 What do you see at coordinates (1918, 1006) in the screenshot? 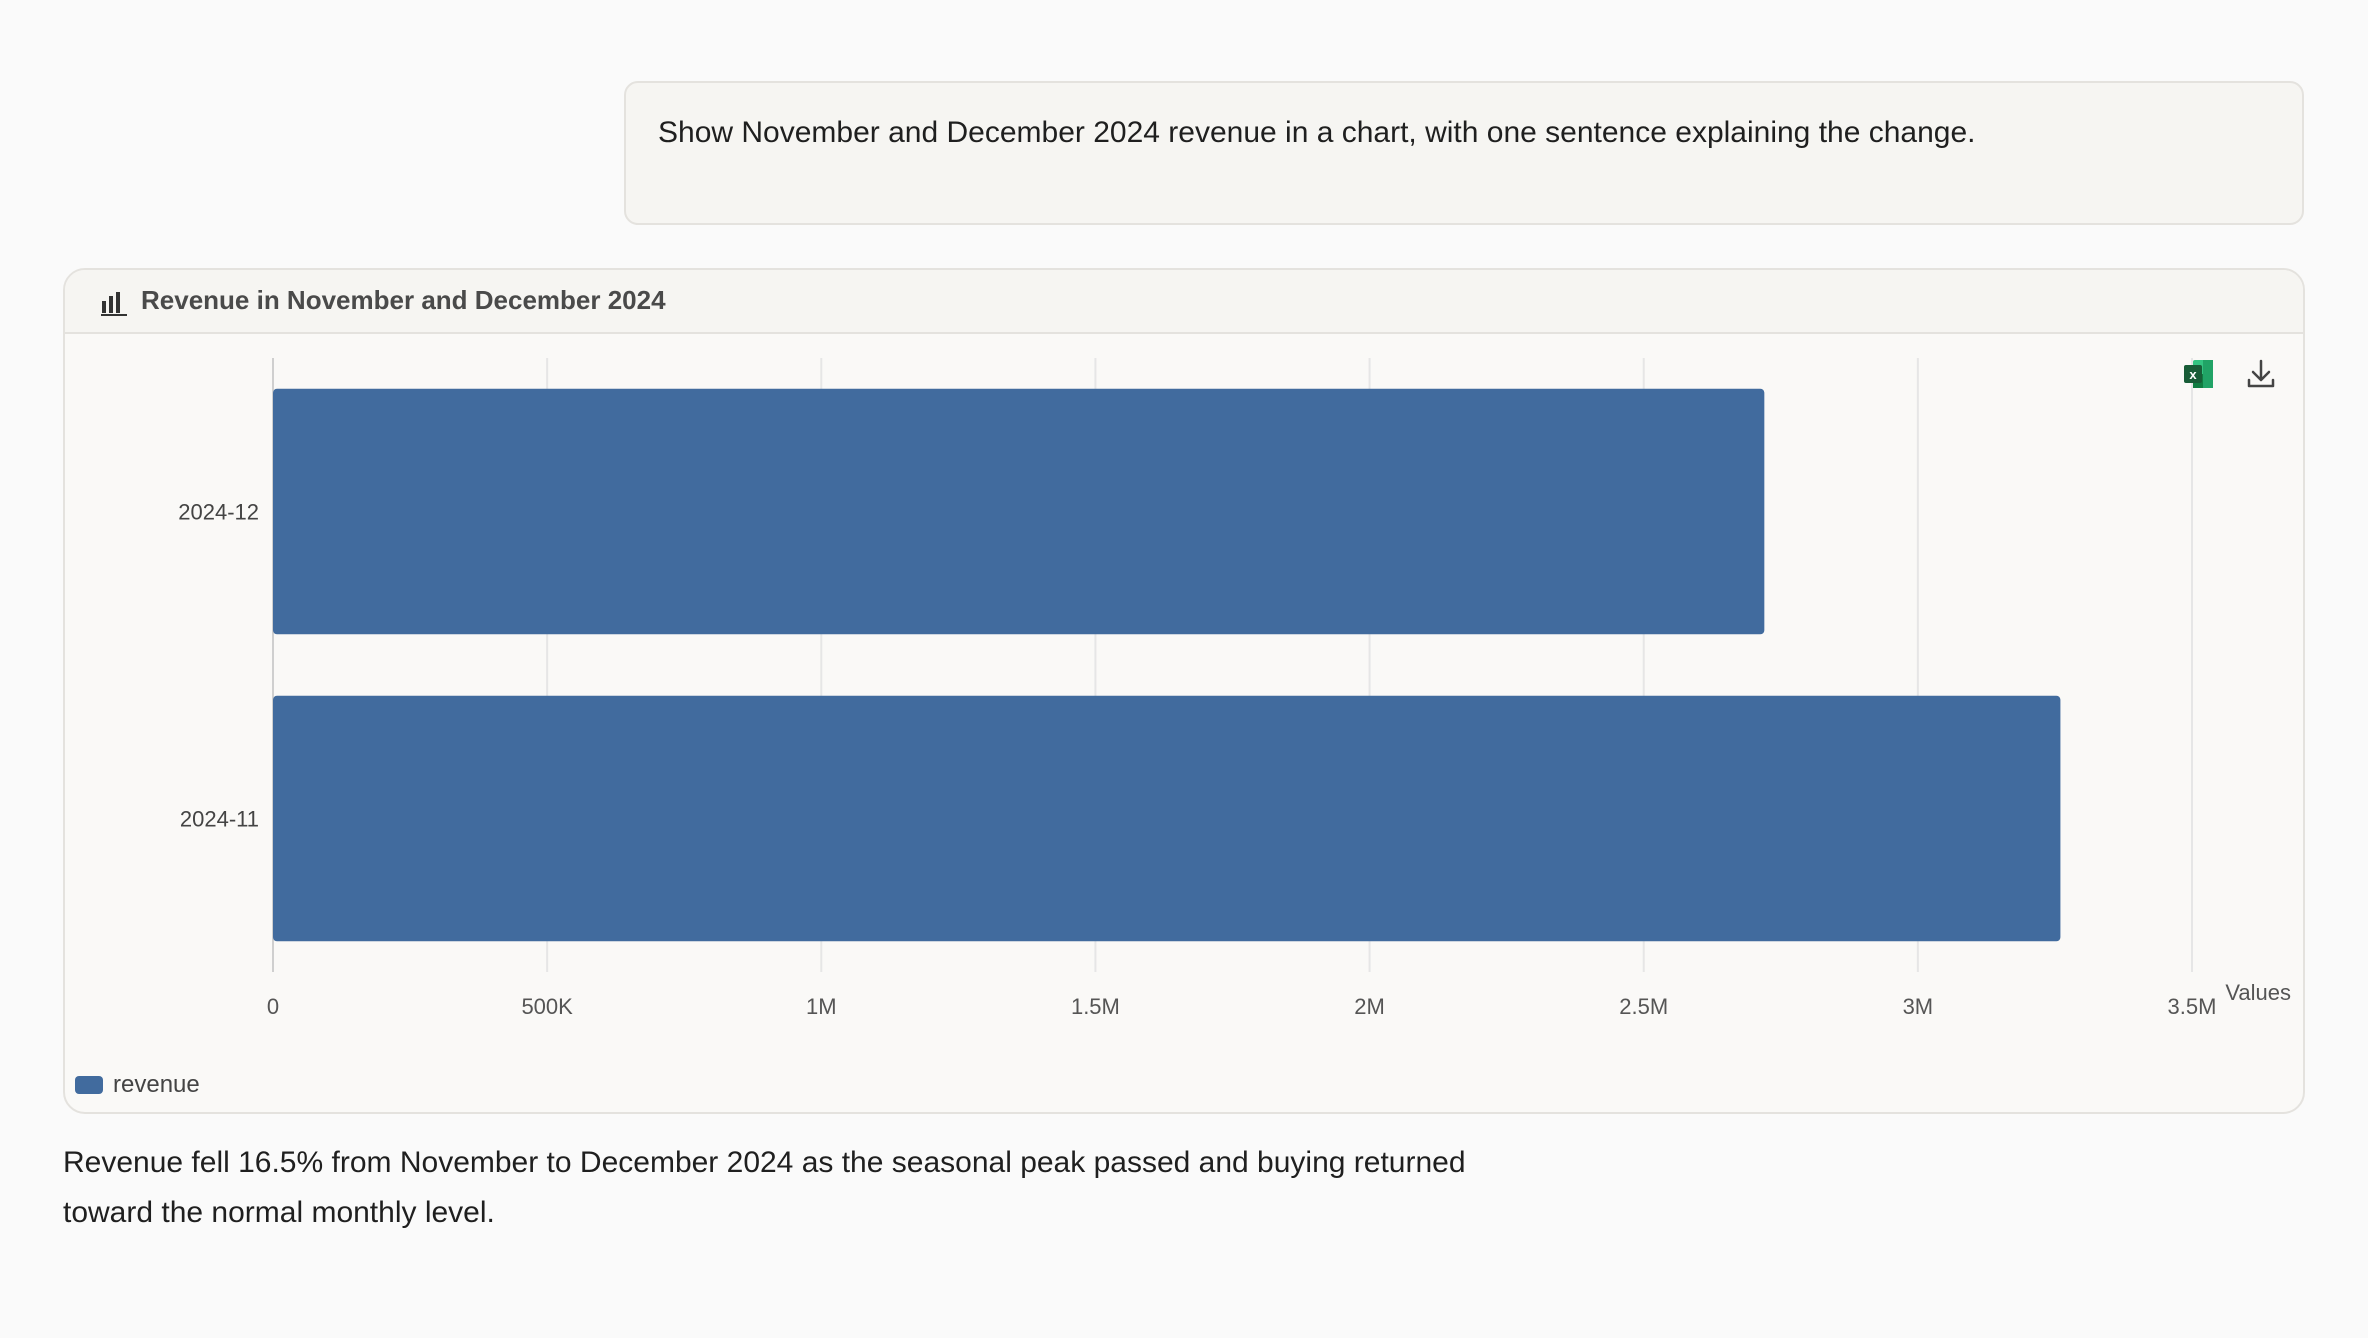
I see `x-tick-label: 3M` at bounding box center [1918, 1006].